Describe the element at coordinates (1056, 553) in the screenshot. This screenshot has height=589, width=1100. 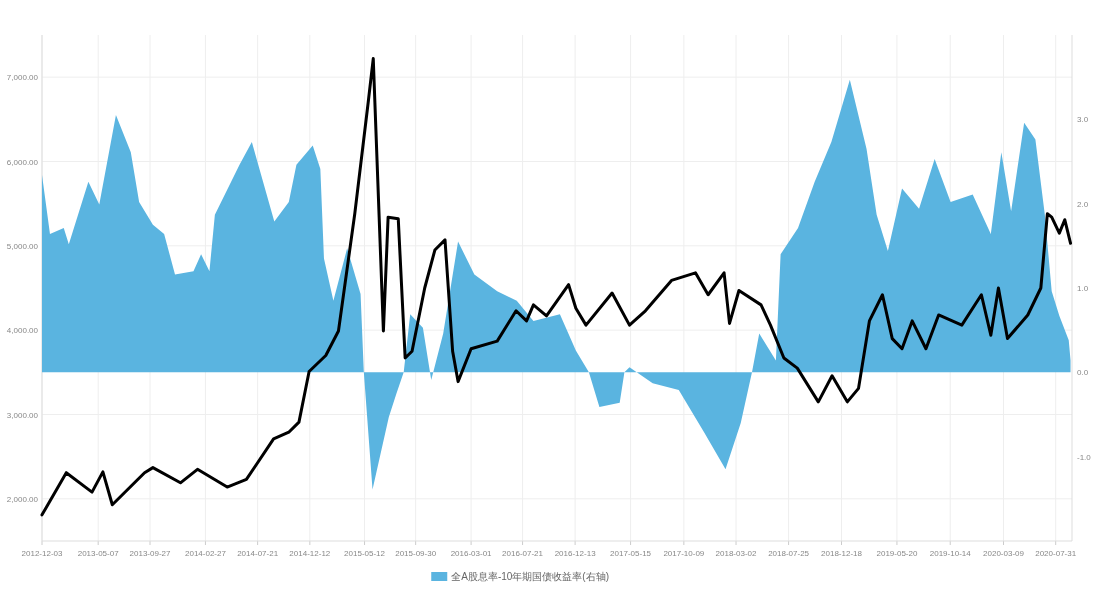
I see `x-tick-label: 2020-07-31` at that location.